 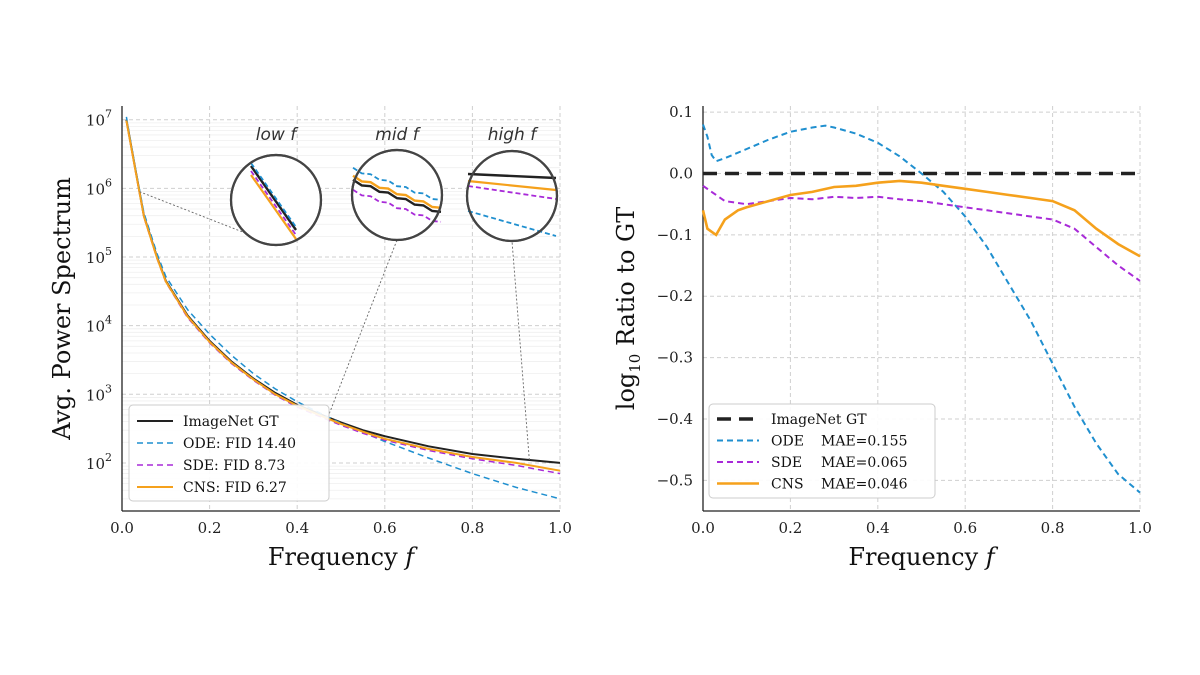 I want to click on y-tick-label: 10⁵, so click(x=99, y=256).